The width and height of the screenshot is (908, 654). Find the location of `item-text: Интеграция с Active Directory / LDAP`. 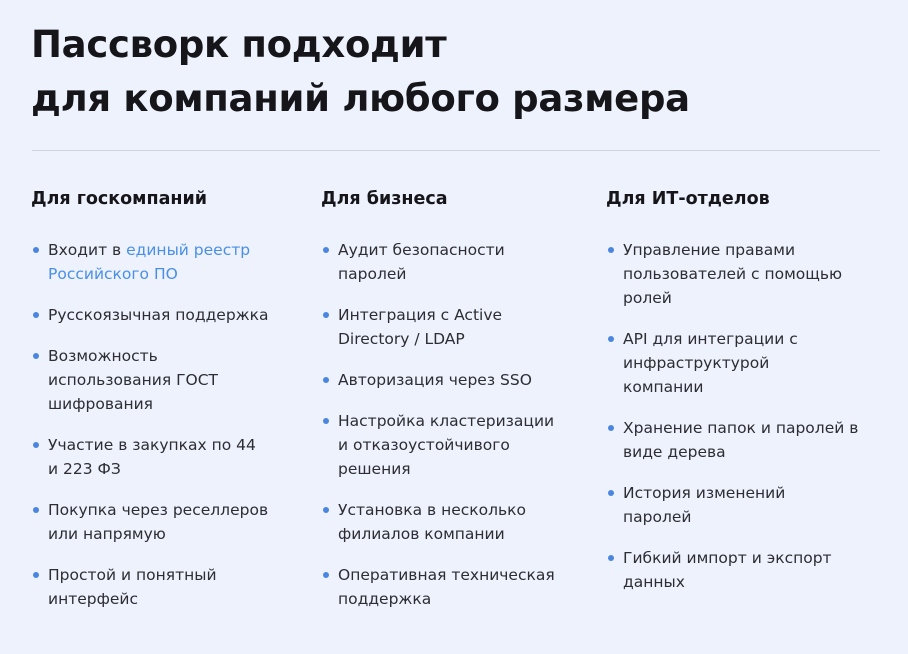

item-text: Интеграция с Active Directory / LDAP is located at coordinates (420, 327).